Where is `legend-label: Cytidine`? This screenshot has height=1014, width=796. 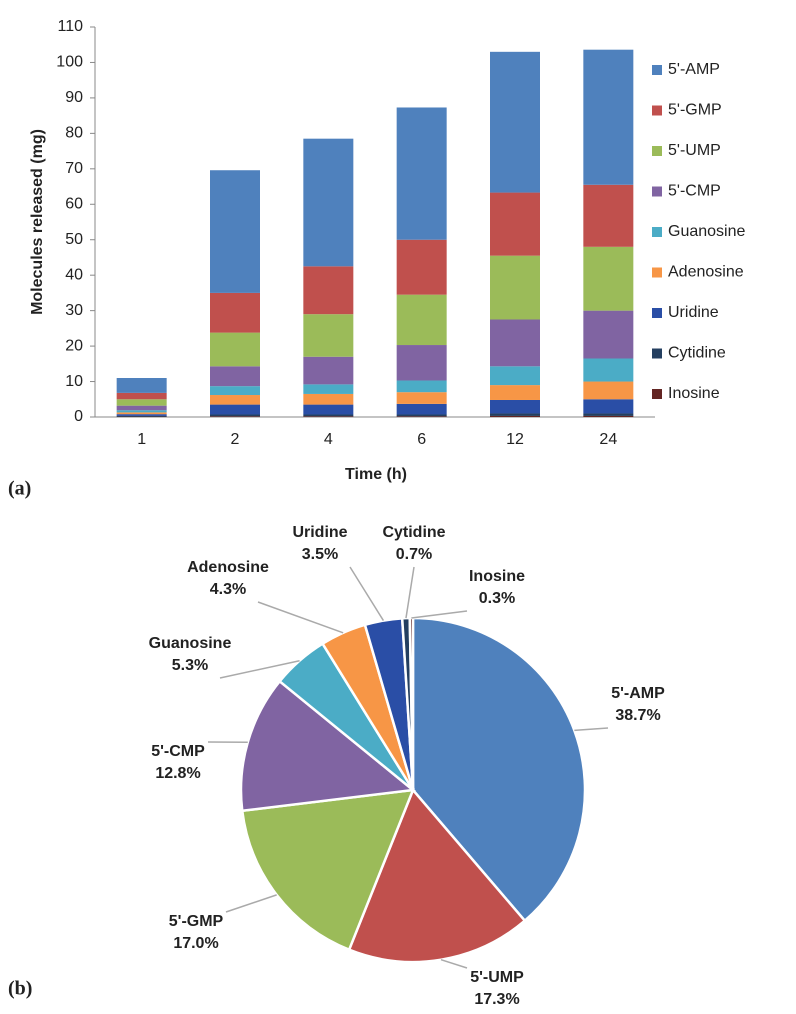
legend-label: Cytidine is located at coordinates (697, 353).